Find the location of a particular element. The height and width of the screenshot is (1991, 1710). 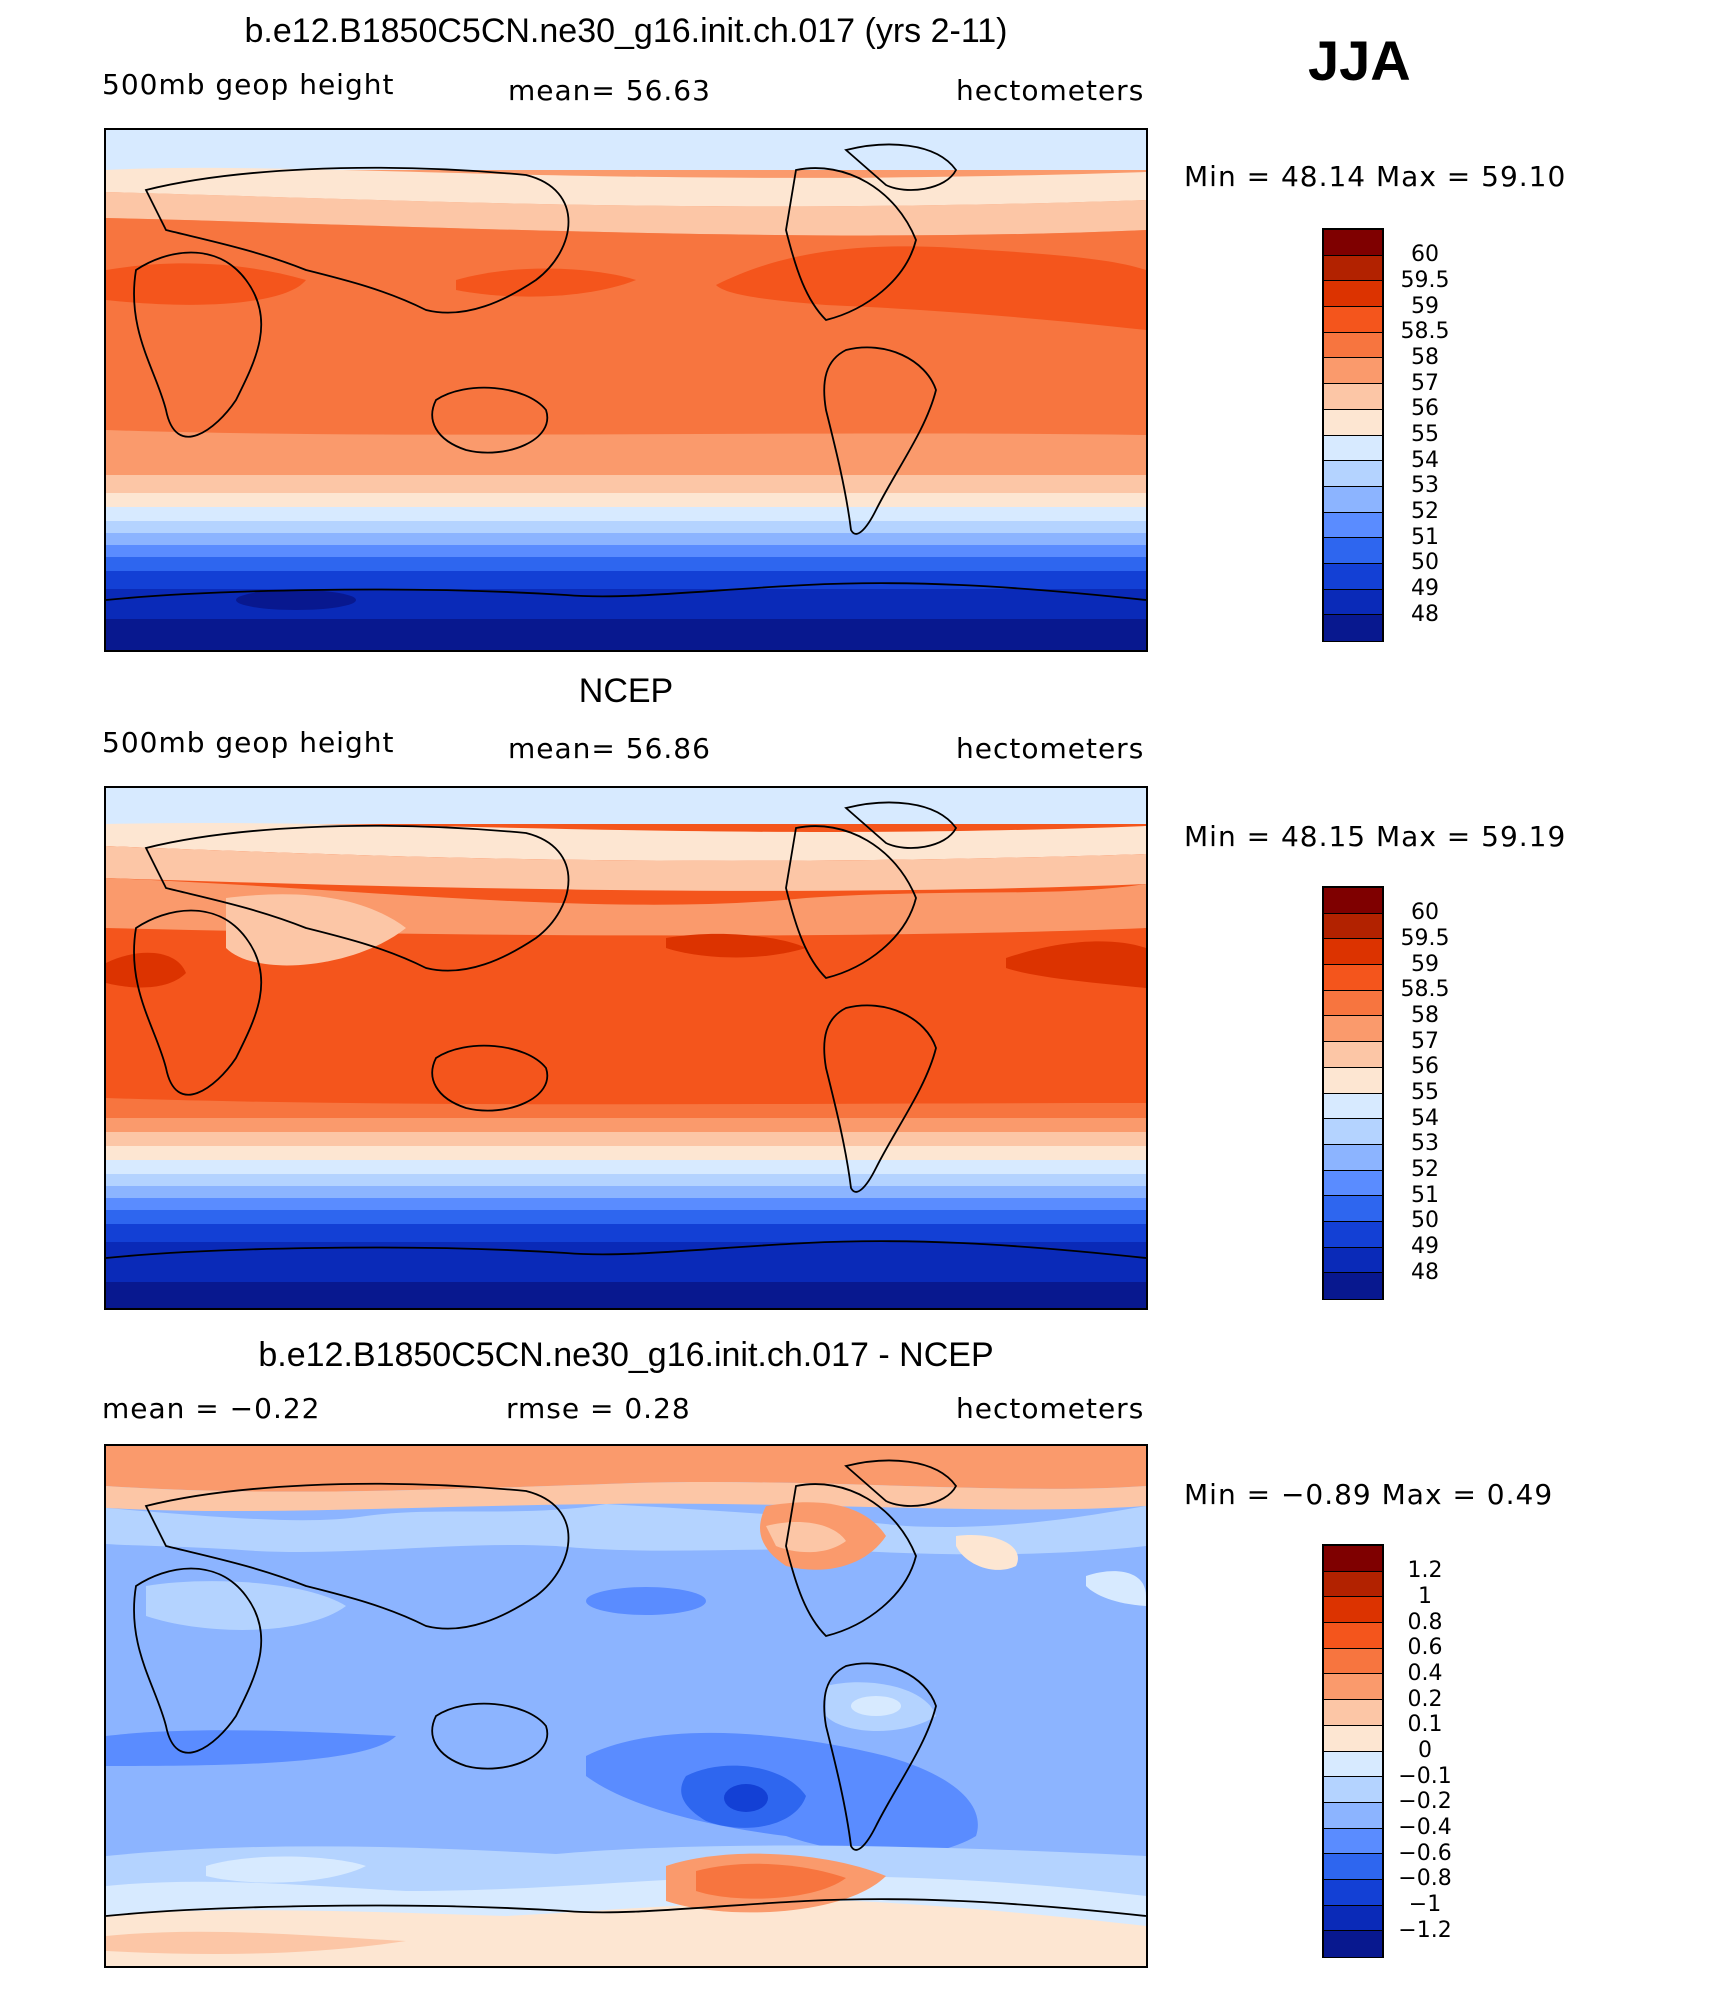

colorbar-tick-label: 0.2 is located at coordinates (1425, 1699).